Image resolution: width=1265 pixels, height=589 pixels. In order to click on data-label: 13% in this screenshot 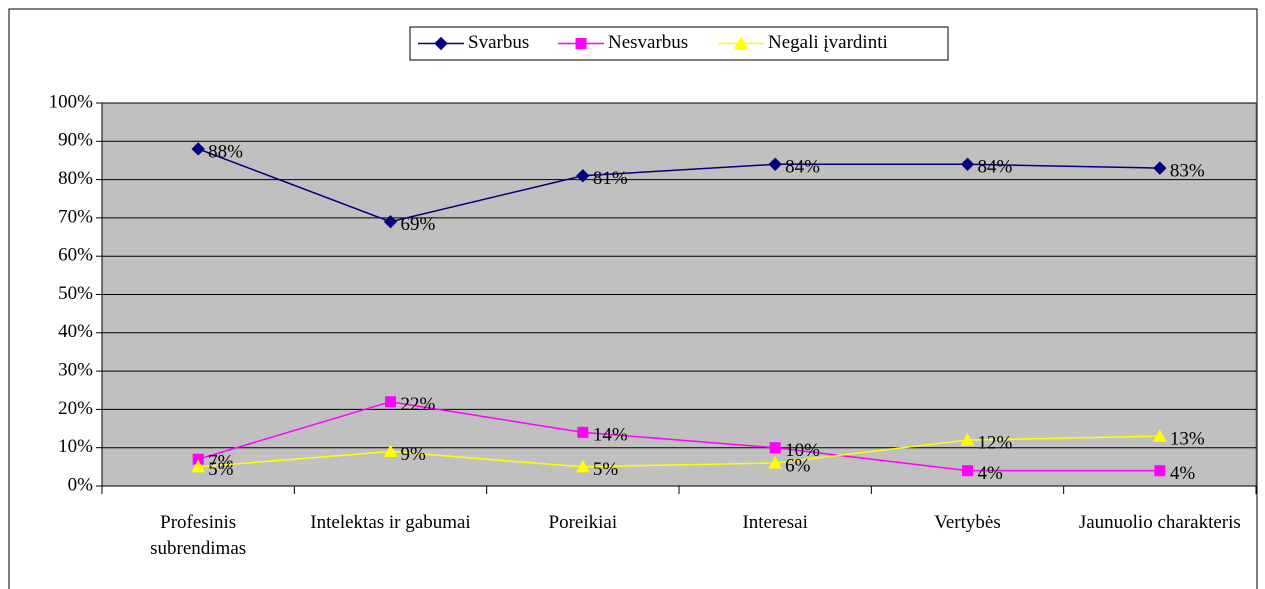, I will do `click(1187, 439)`.